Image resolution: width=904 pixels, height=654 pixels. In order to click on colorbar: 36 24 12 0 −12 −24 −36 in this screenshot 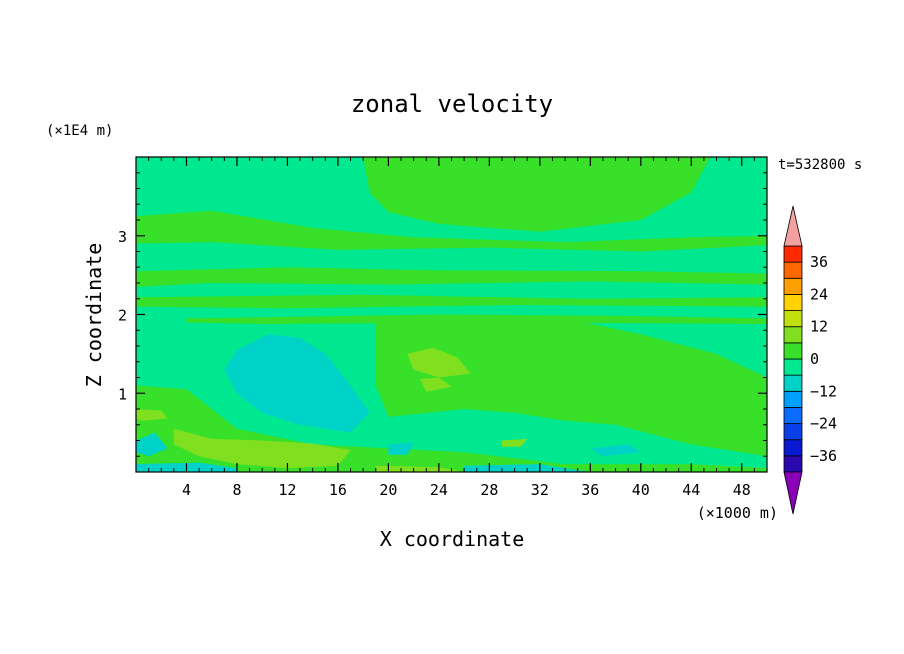, I will do `click(810, 360)`.